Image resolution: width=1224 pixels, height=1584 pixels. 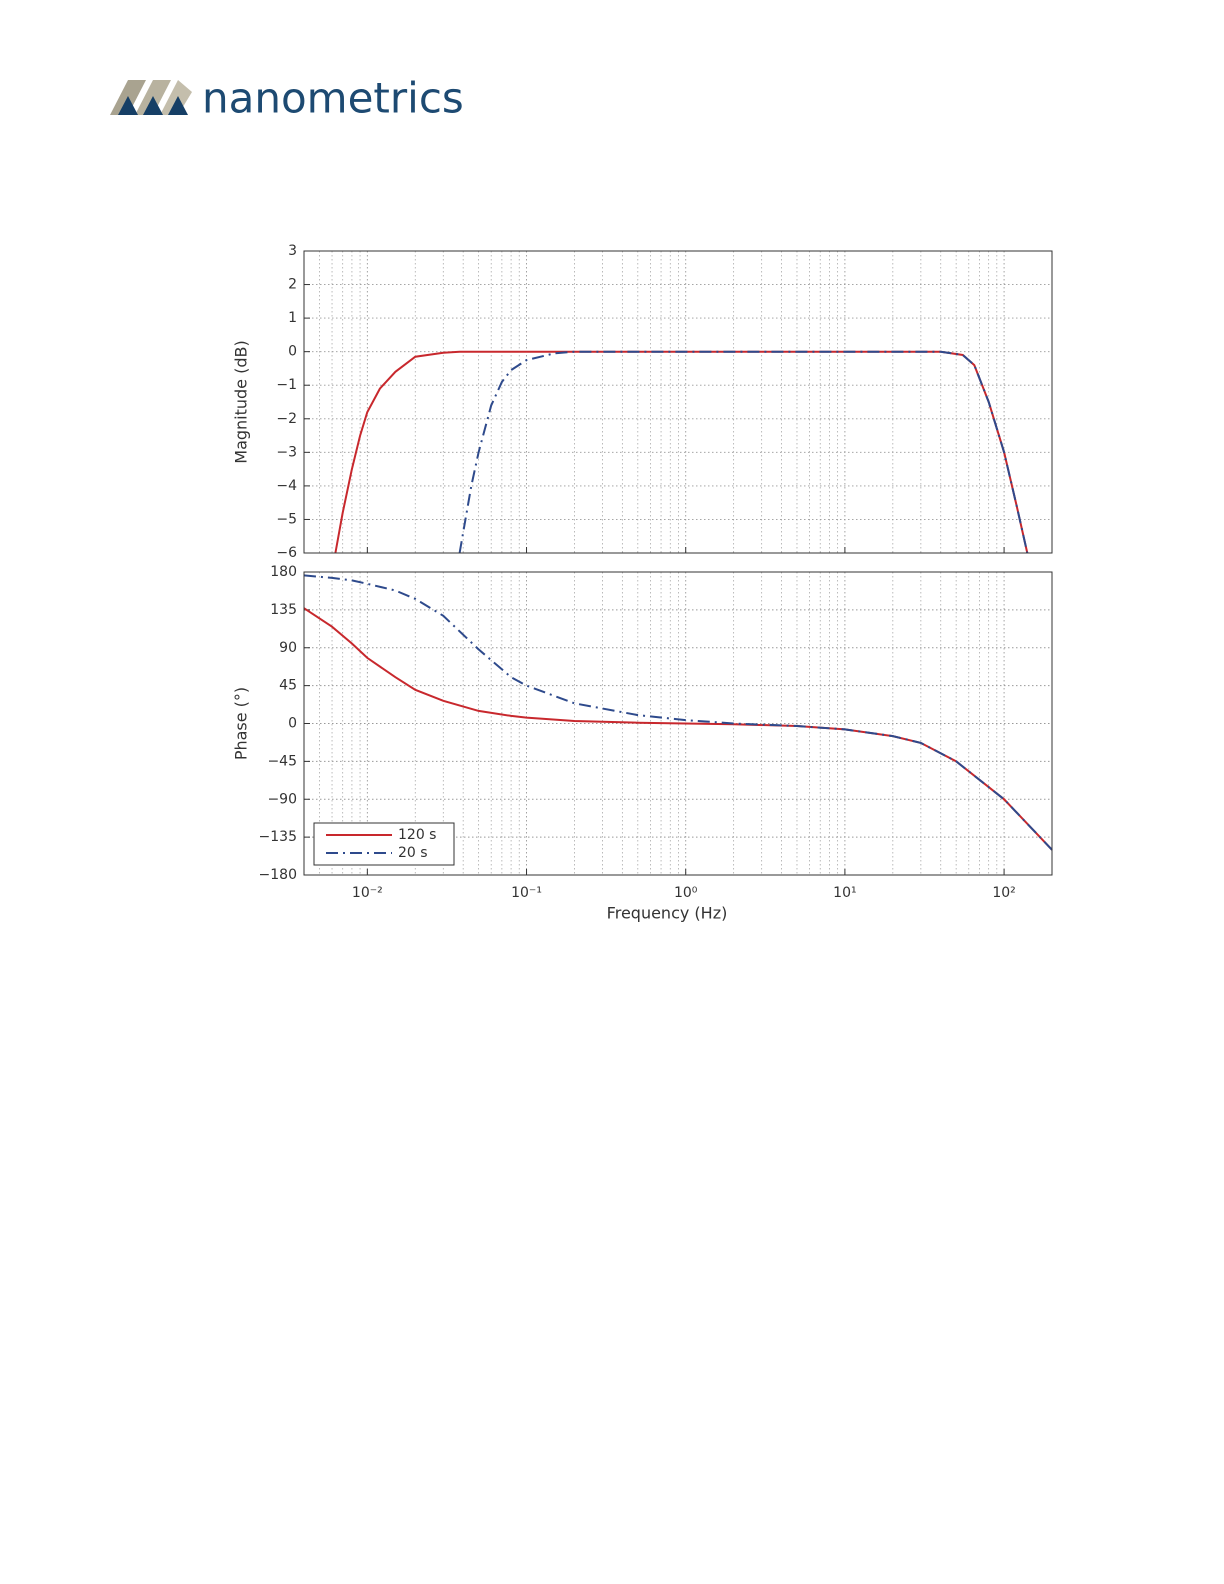 What do you see at coordinates (241, 401) in the screenshot?
I see `y-axis-label: Magnitude (dB)` at bounding box center [241, 401].